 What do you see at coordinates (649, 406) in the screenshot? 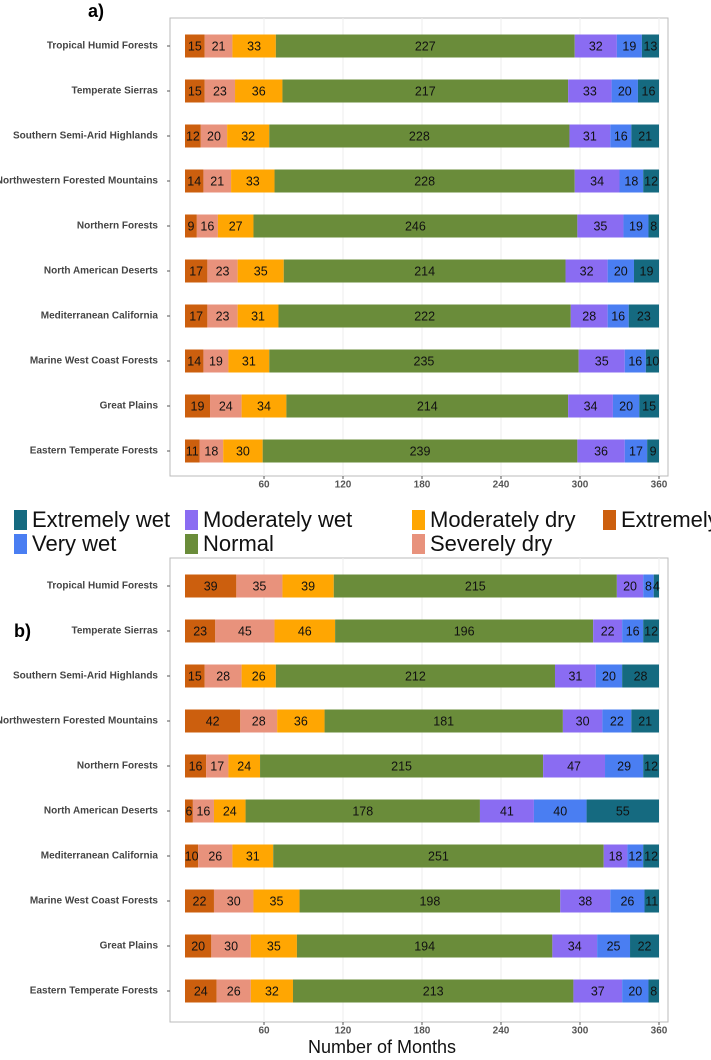
I see `data-label: 15` at bounding box center [649, 406].